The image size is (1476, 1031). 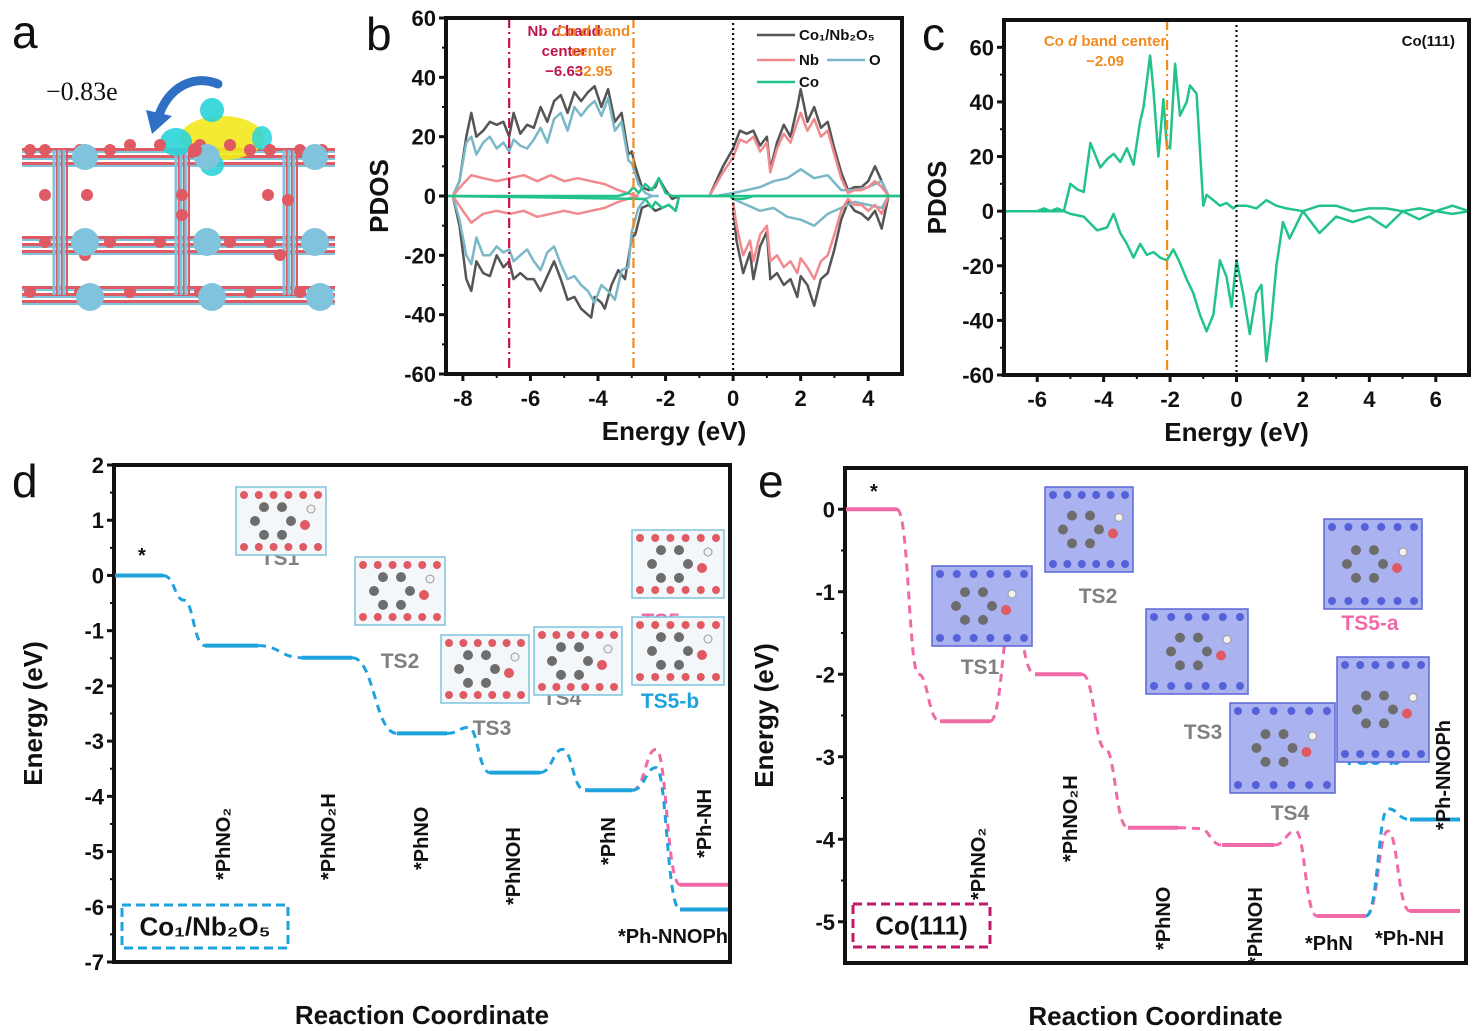 I want to click on panel-label-c: c, so click(x=933, y=34).